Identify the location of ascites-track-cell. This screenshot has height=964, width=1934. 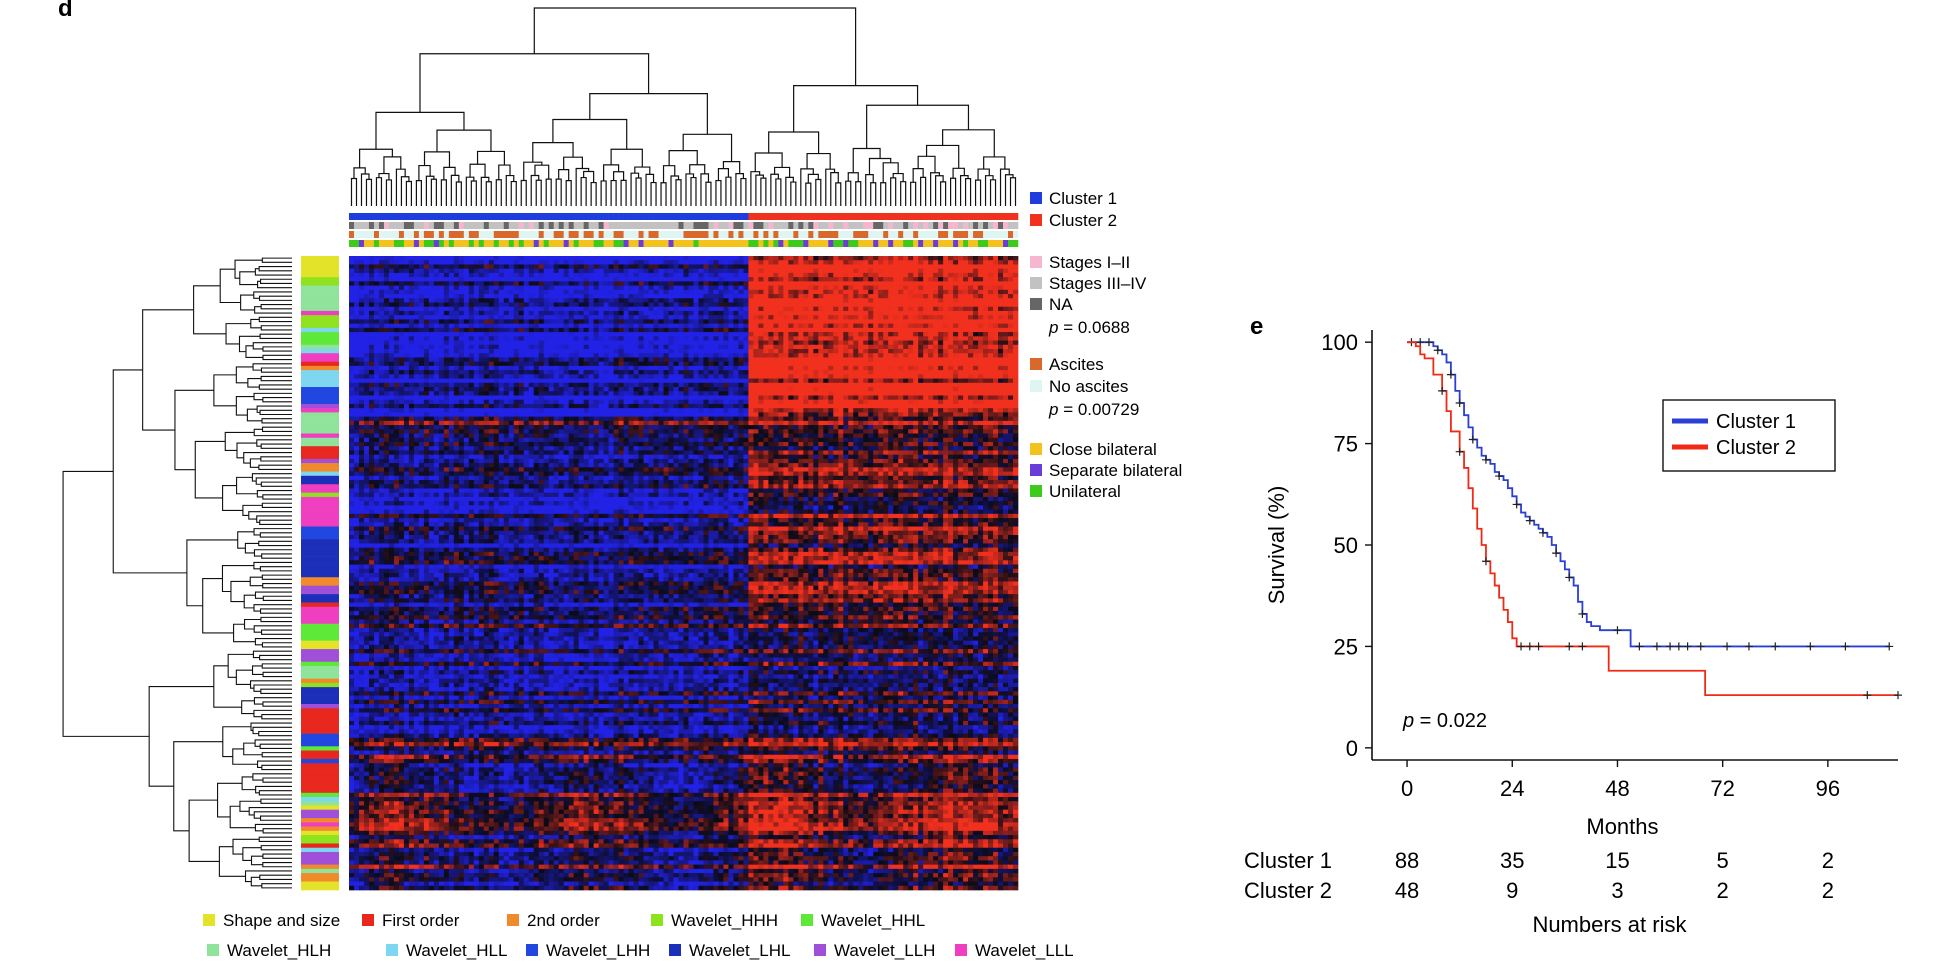
(416, 234).